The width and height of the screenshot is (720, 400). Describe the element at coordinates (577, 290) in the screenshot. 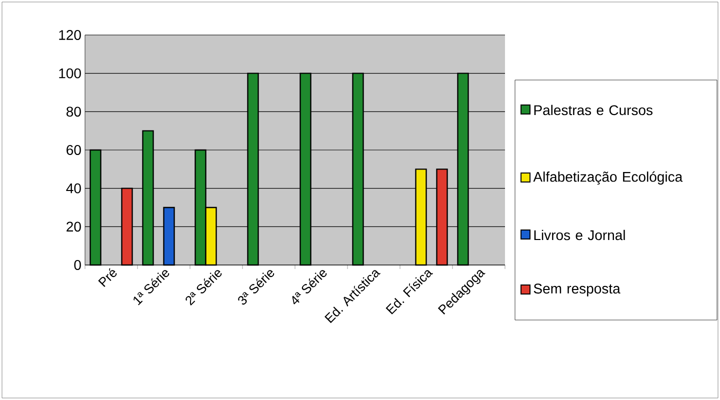

I see `legend-label: Sem resposta` at that location.